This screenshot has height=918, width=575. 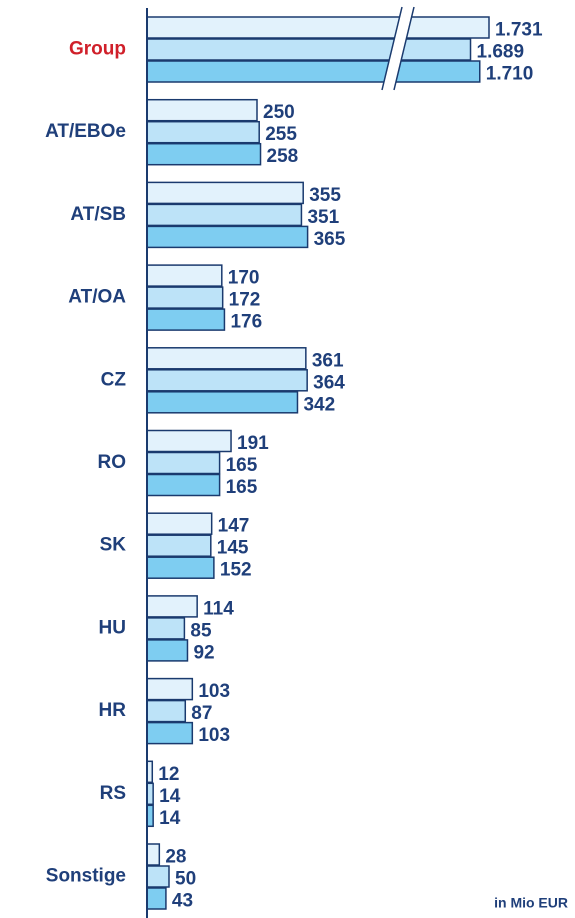 What do you see at coordinates (501, 52) in the screenshot?
I see `value-label: 1.689` at bounding box center [501, 52].